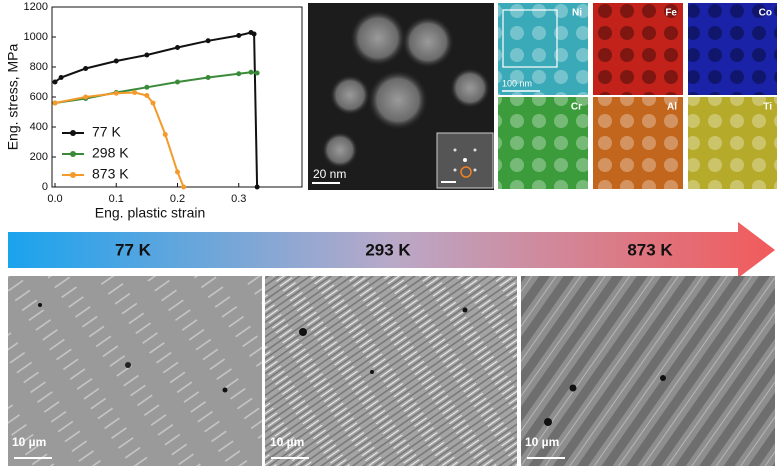 The height and width of the screenshot is (468, 777). Describe the element at coordinates (39, 157) in the screenshot. I see `y-tick-label: 200` at that location.